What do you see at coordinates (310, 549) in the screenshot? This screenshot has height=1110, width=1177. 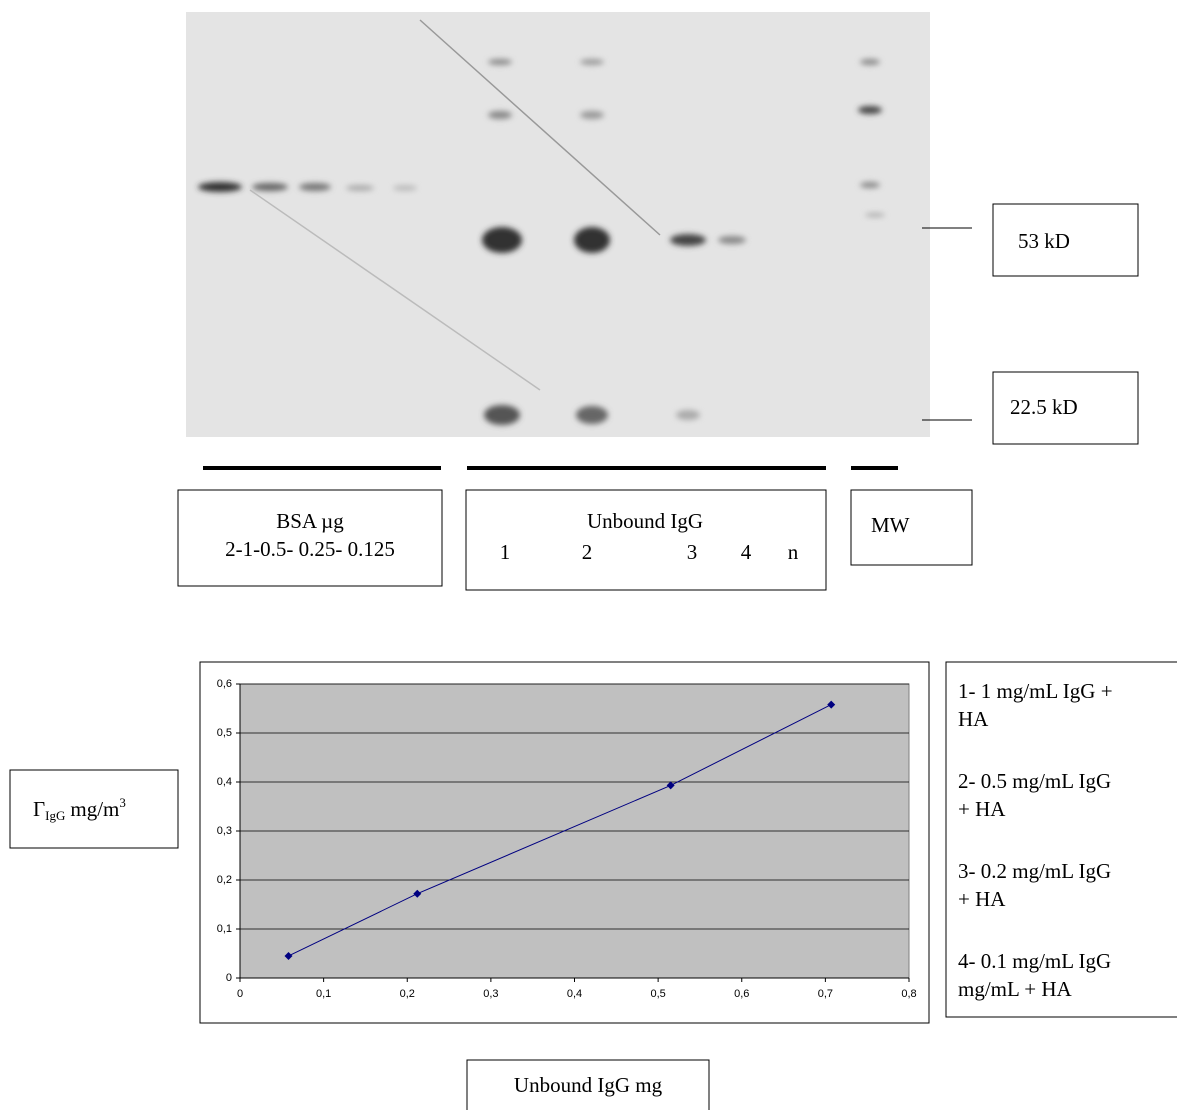 I see `group-lanes: 2-1-0.5- 0.25- 0.125` at bounding box center [310, 549].